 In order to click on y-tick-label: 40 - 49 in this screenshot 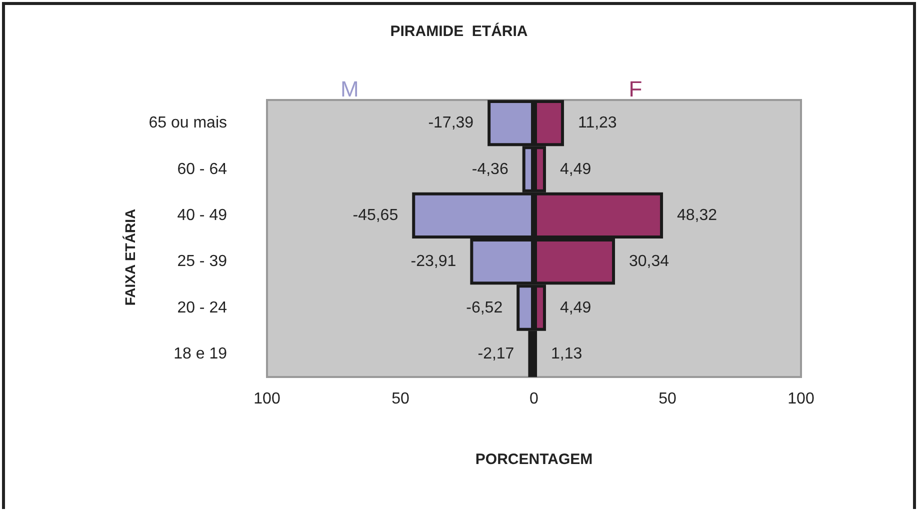, I will do `click(202, 215)`.